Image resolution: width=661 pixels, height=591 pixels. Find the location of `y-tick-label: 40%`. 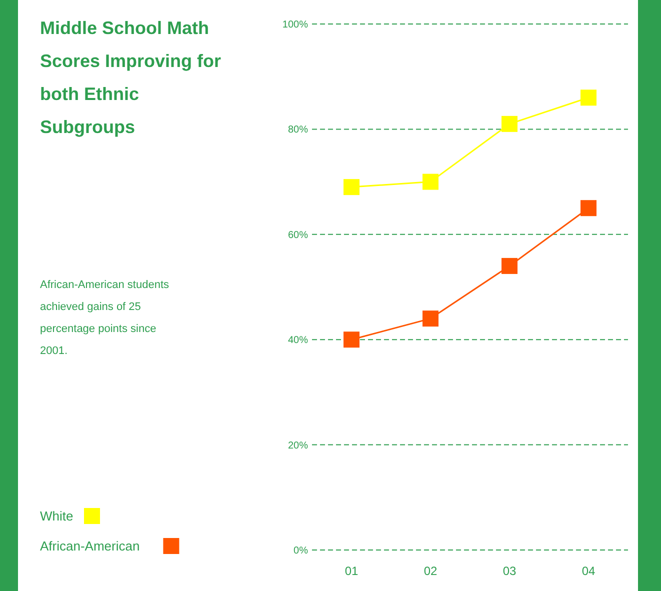

y-tick-label: 40% is located at coordinates (298, 340).